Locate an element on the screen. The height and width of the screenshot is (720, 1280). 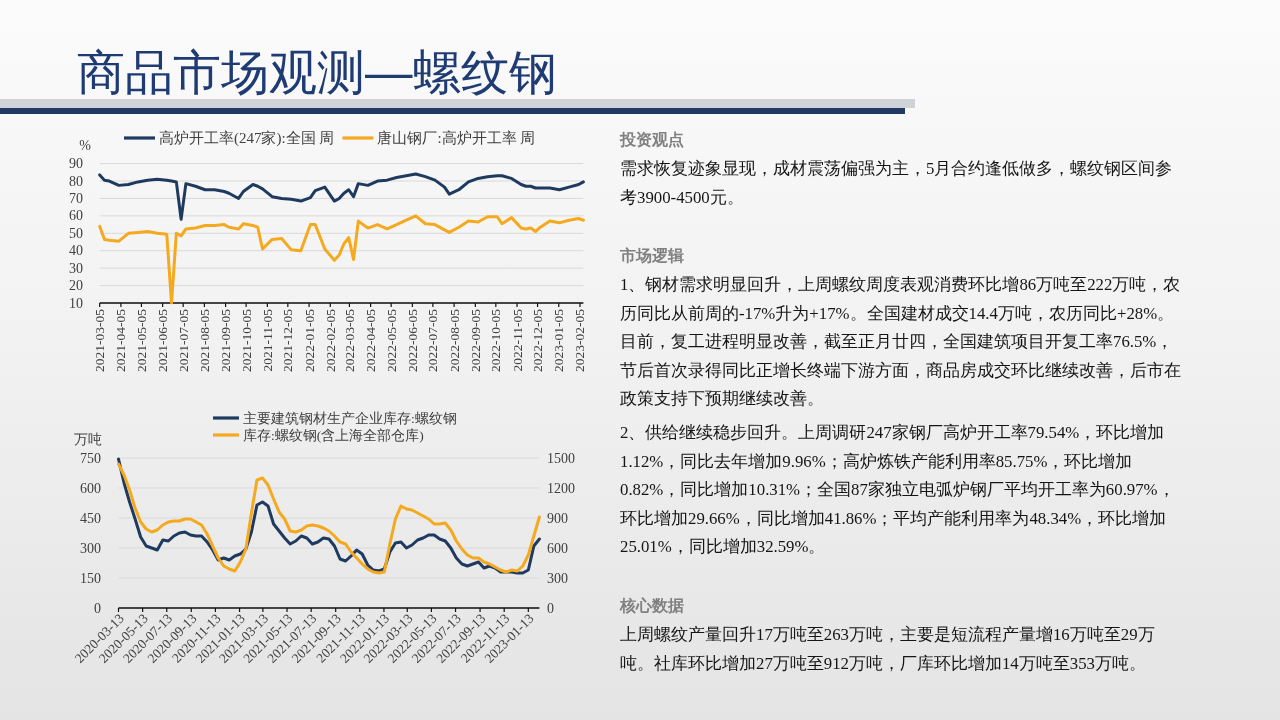
x-tick-label: 2021-05-05 is located at coordinates (141, 340).